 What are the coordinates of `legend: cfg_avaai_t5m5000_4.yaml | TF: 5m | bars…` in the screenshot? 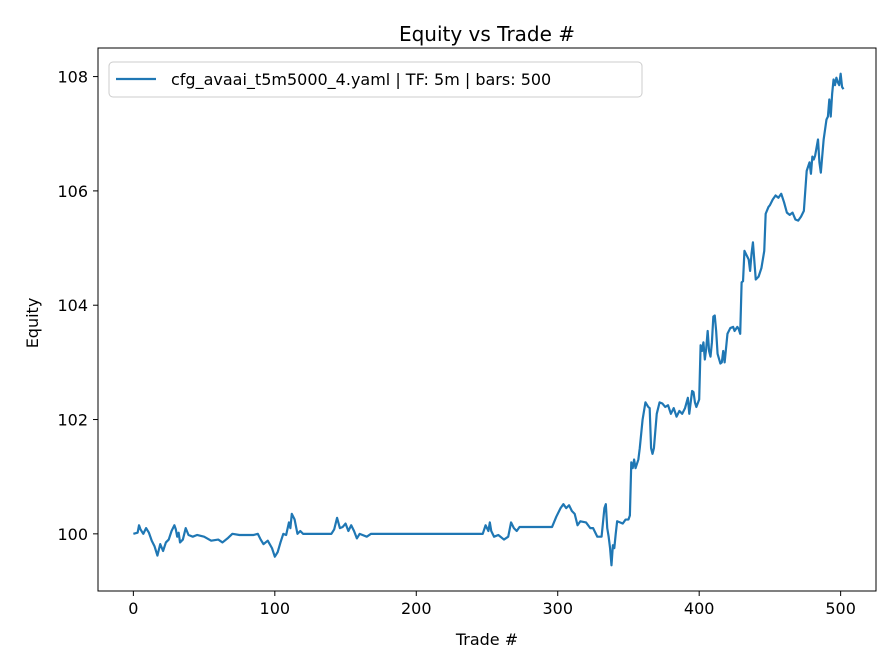 It's located at (375, 79).